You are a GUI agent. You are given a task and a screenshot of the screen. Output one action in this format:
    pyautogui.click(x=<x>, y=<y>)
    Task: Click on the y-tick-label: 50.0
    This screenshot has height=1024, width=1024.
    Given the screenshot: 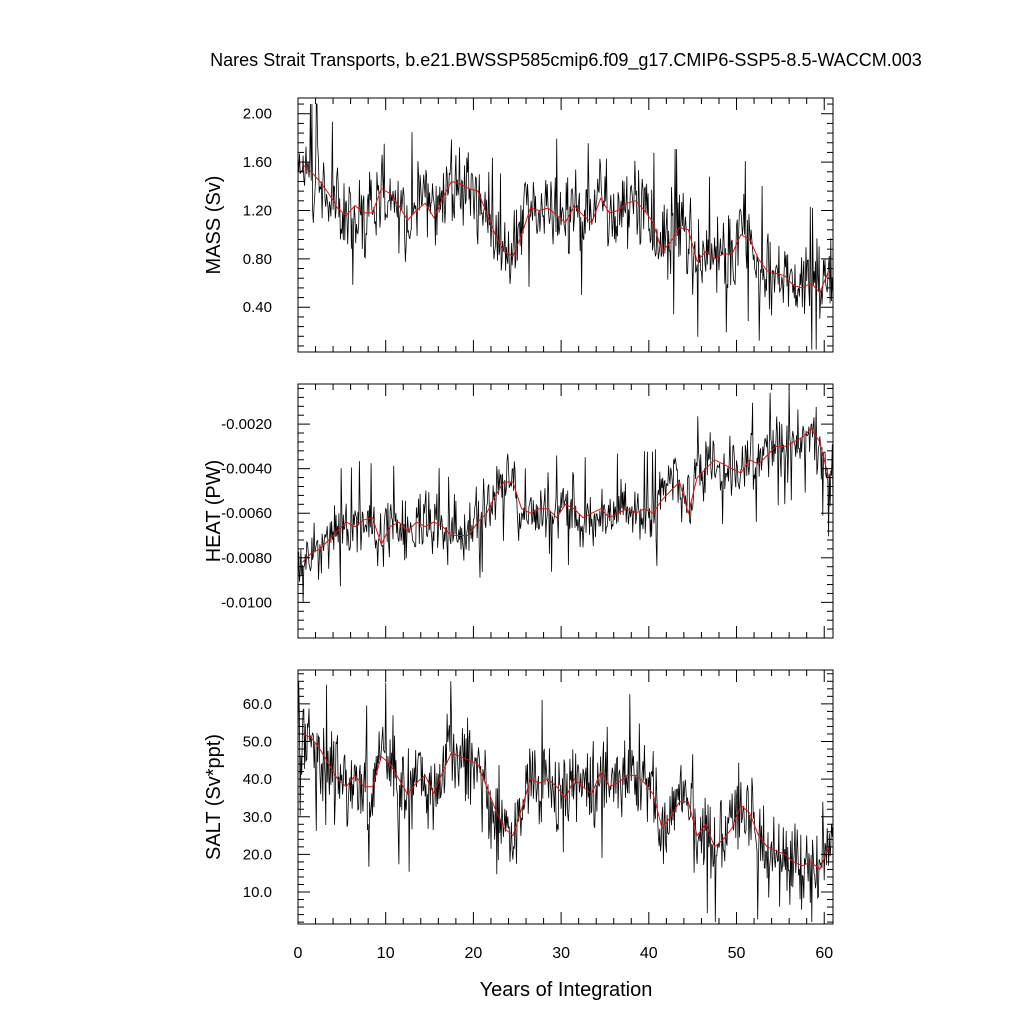 What is the action you would take?
    pyautogui.click(x=257, y=741)
    